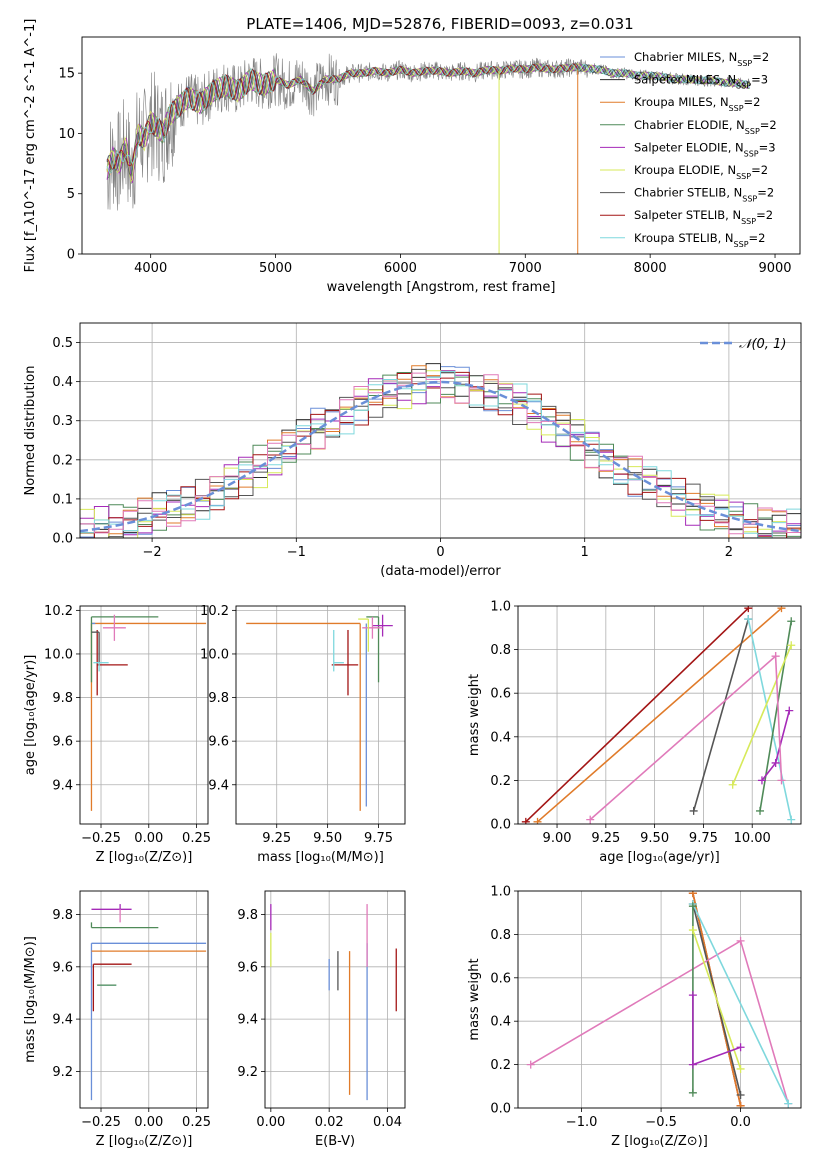 This screenshot has width=819, height=1170. Describe the element at coordinates (701, 82) in the screenshot. I see `legend-label: Salpeter MILES, NSSP=3` at that location.